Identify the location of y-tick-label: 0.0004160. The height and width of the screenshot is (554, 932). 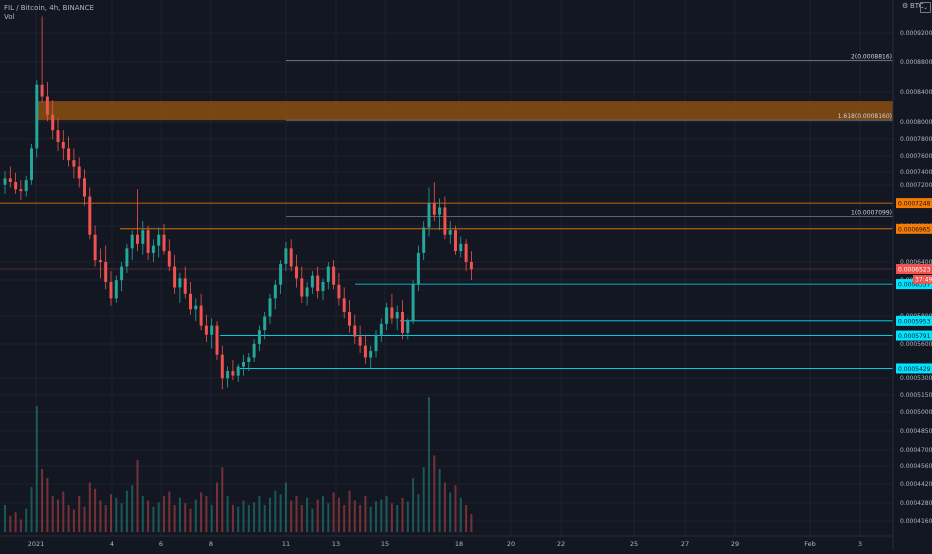
(916, 521).